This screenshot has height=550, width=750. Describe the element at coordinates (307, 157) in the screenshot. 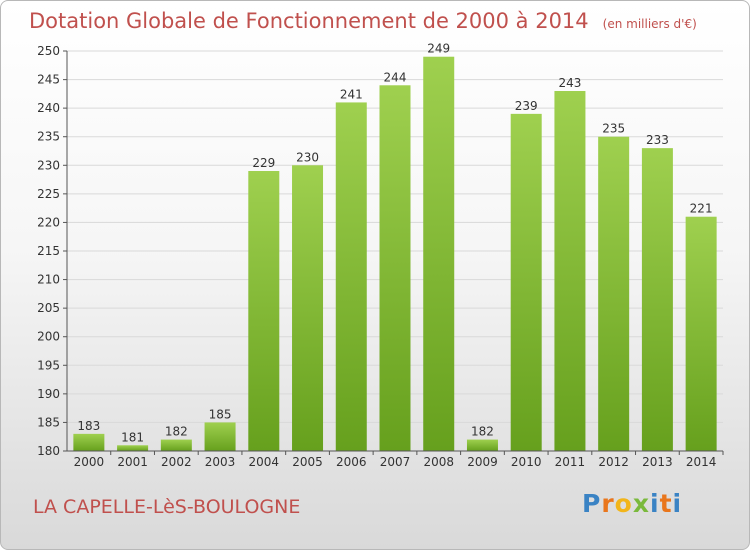

I see `data-label: 230` at that location.